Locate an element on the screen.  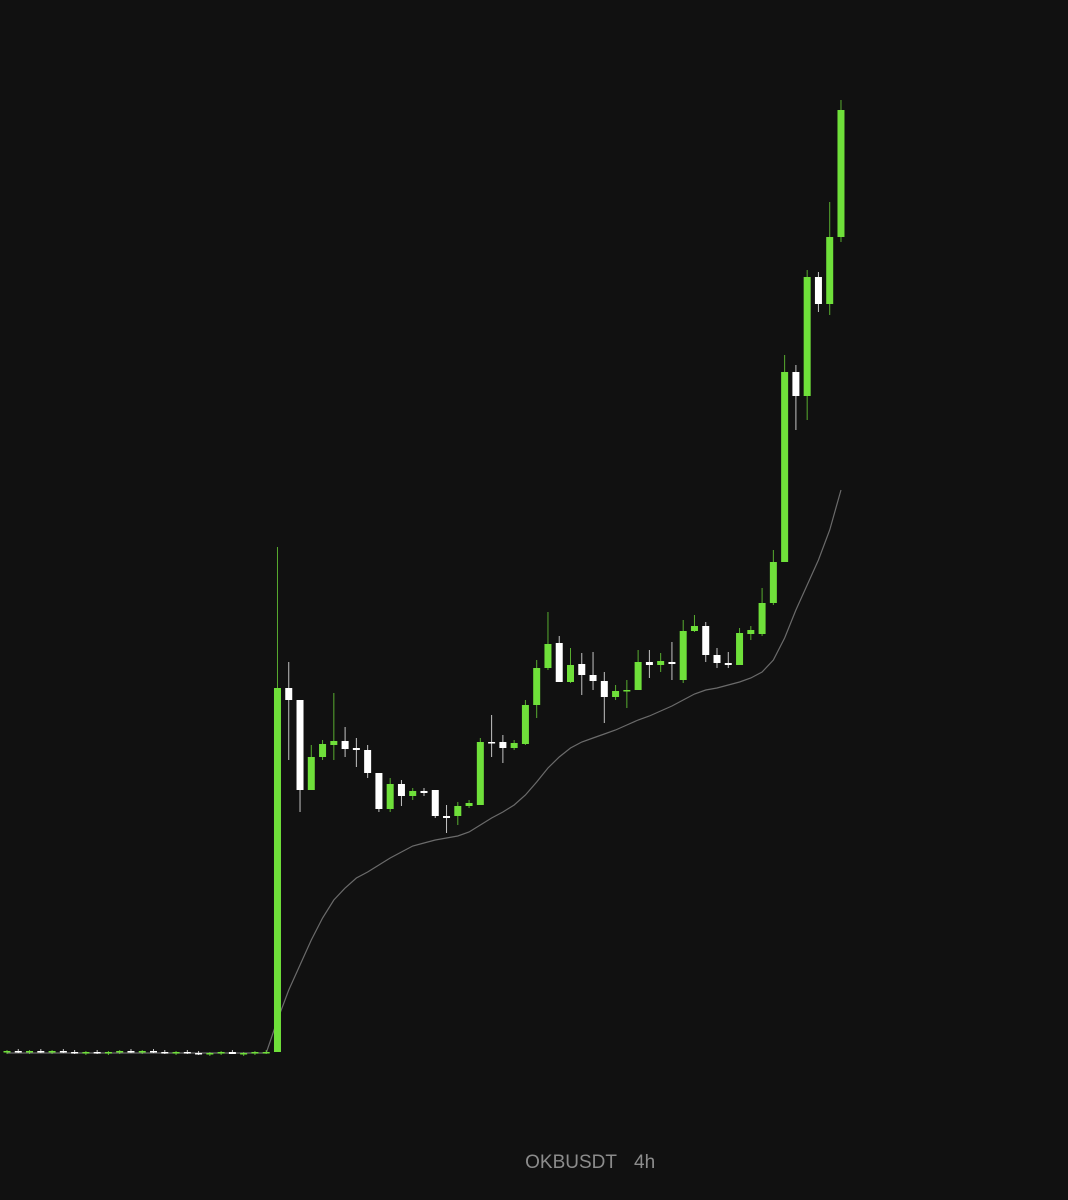
symbol-label: OKBUSDT is located at coordinates (571, 1162).